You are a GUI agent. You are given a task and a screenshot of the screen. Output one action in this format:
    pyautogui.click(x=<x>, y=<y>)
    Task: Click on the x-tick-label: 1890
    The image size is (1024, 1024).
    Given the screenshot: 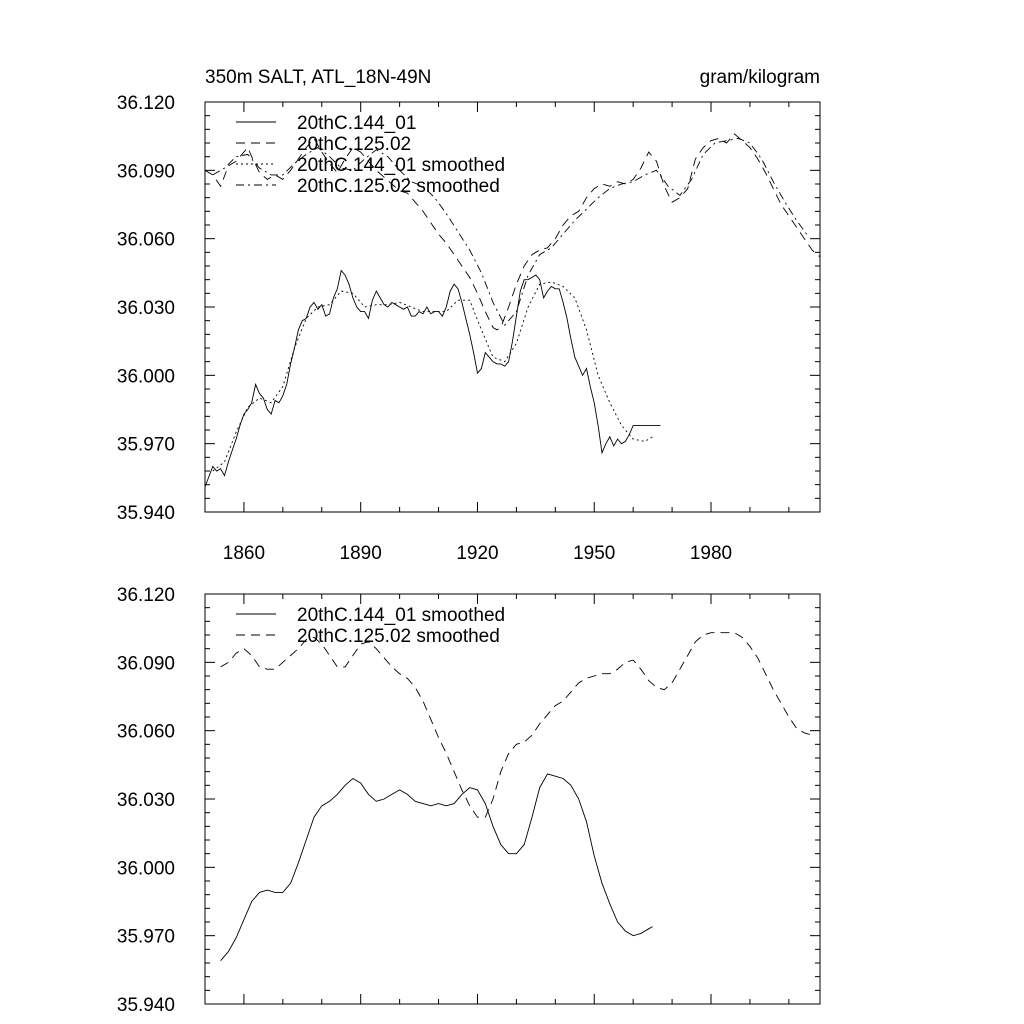 What is the action you would take?
    pyautogui.click(x=361, y=553)
    